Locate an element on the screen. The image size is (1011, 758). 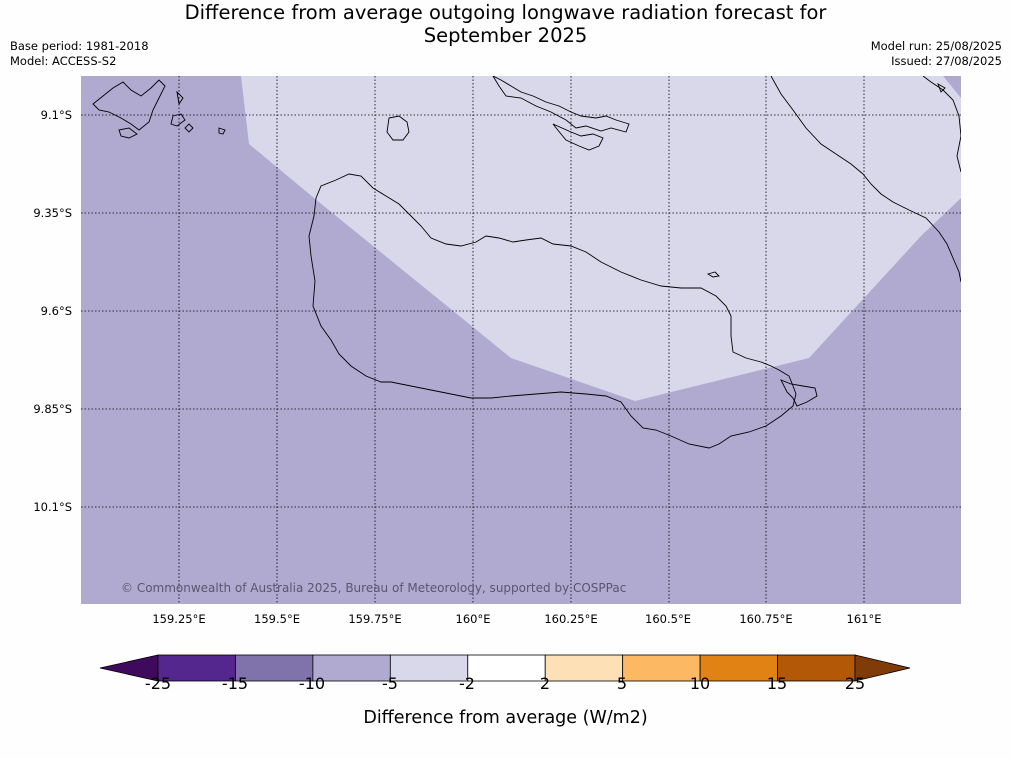
coast-florida-islands is located at coordinates (561, 104).